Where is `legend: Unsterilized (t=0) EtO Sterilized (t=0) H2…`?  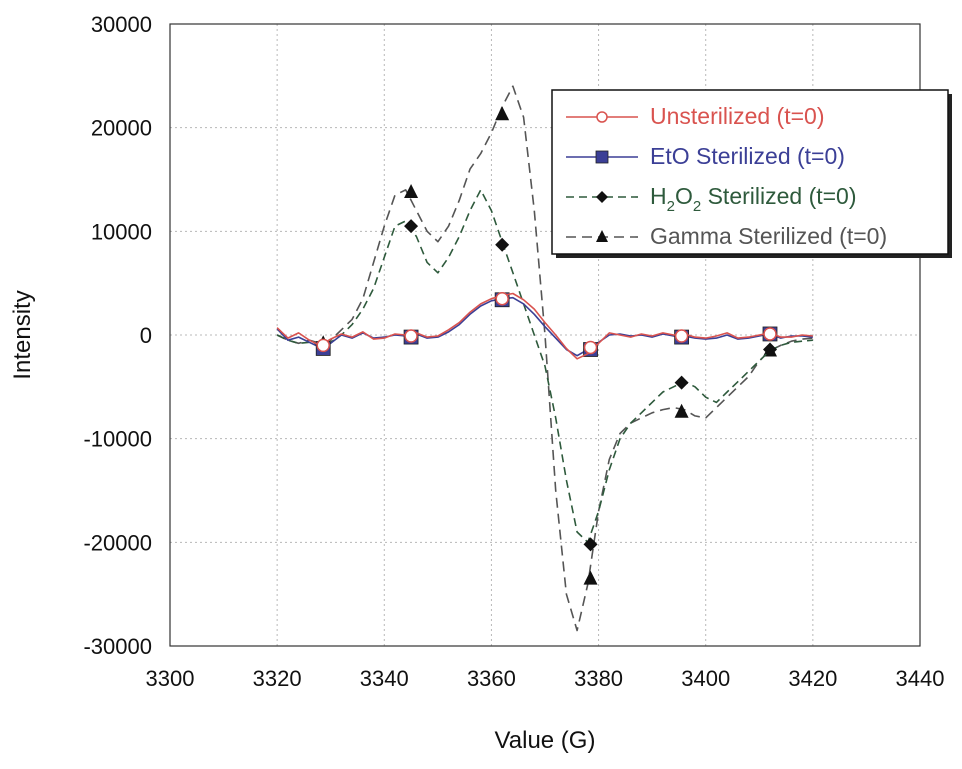 legend: Unsterilized (t=0) EtO Sterilized (t=0) H2… is located at coordinates (751, 173).